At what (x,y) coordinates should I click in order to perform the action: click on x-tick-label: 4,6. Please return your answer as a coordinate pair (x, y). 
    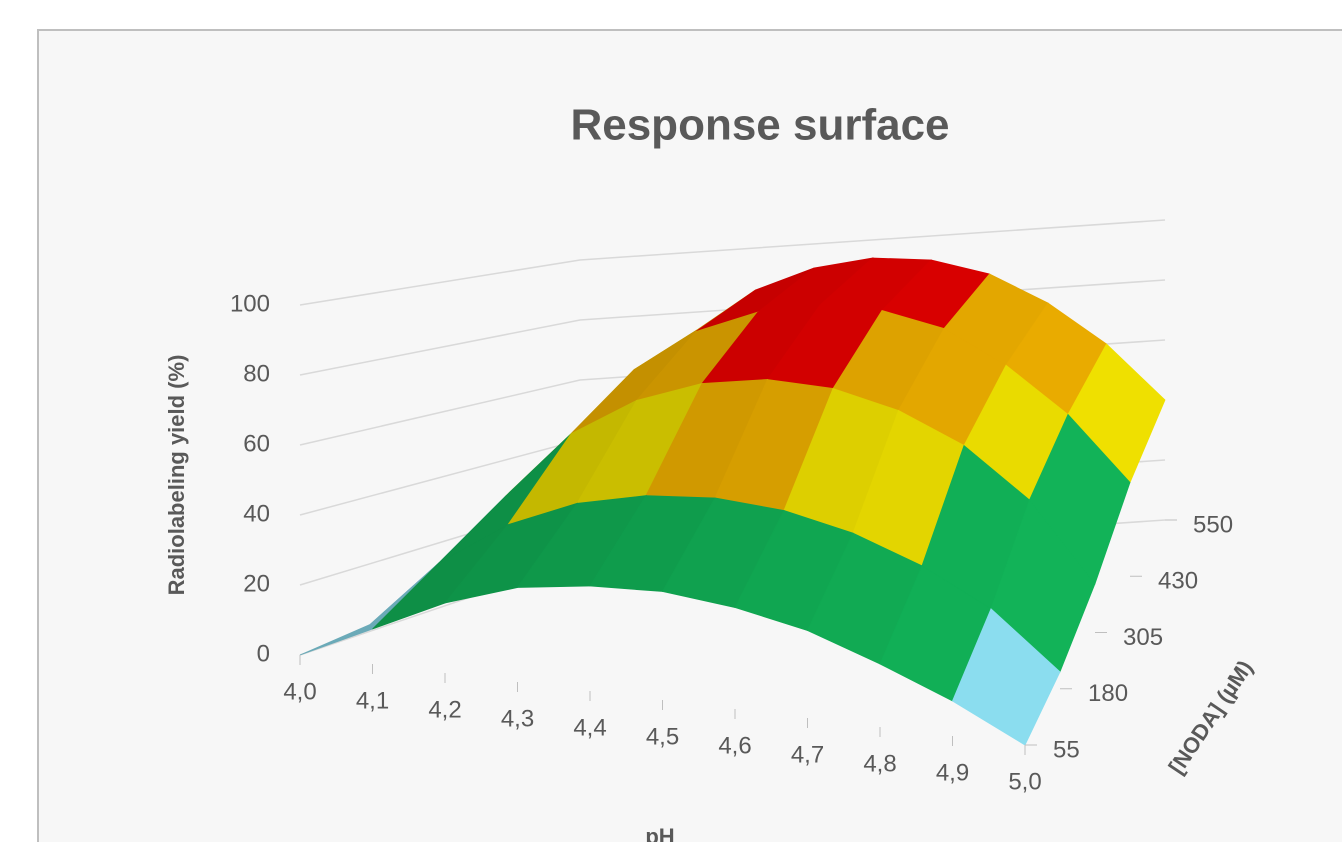
    Looking at the image, I should click on (734, 745).